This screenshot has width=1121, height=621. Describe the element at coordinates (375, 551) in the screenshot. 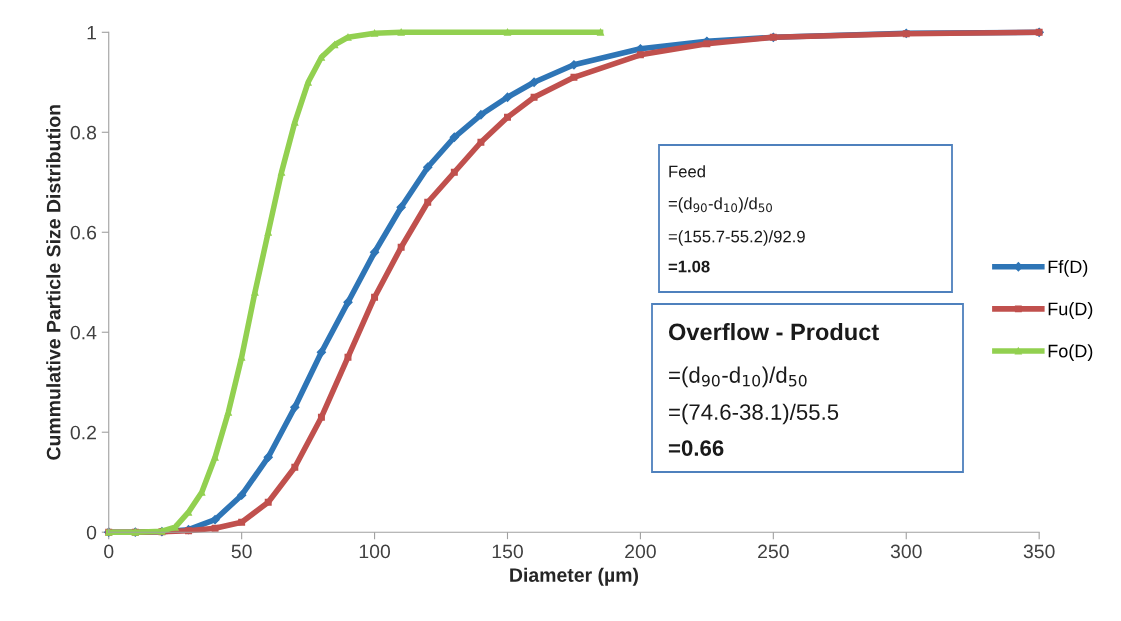

I see `x-tick-label: 100` at that location.